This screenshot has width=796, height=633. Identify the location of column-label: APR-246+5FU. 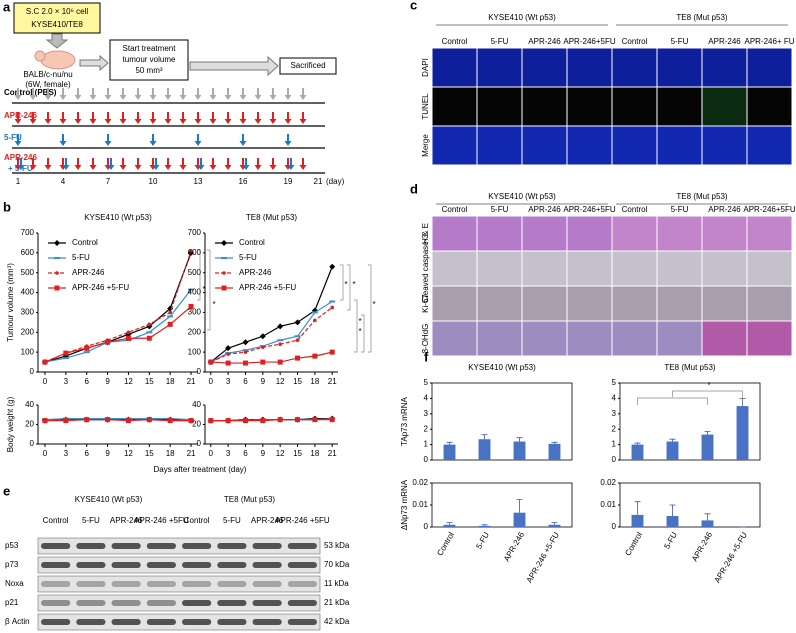
(769, 209).